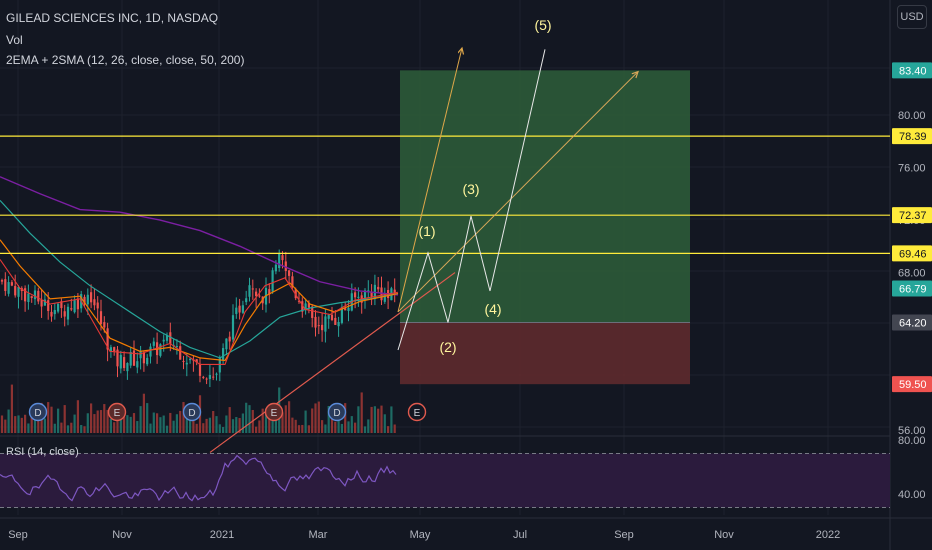  I want to click on candlesticks, so click(198, 319).